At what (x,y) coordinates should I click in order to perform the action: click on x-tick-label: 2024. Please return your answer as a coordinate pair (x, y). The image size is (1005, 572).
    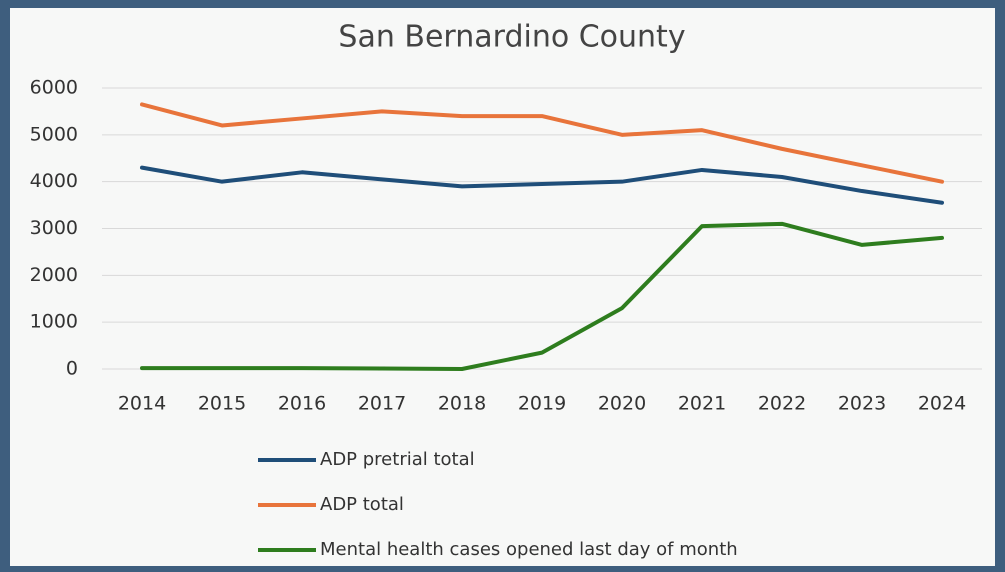
    Looking at the image, I should click on (942, 404).